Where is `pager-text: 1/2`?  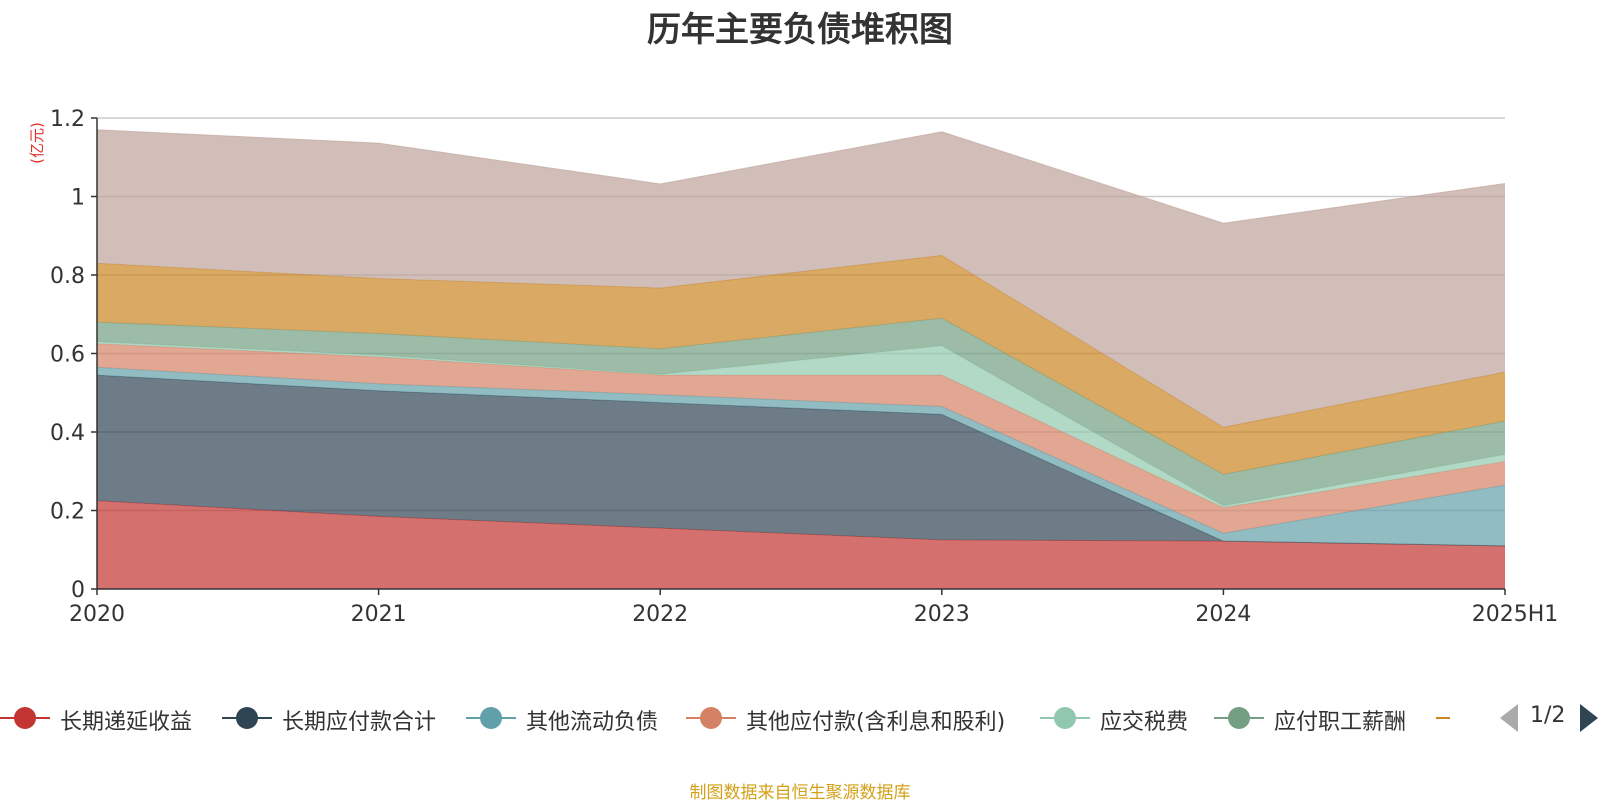
pager-text: 1/2 is located at coordinates (1548, 715).